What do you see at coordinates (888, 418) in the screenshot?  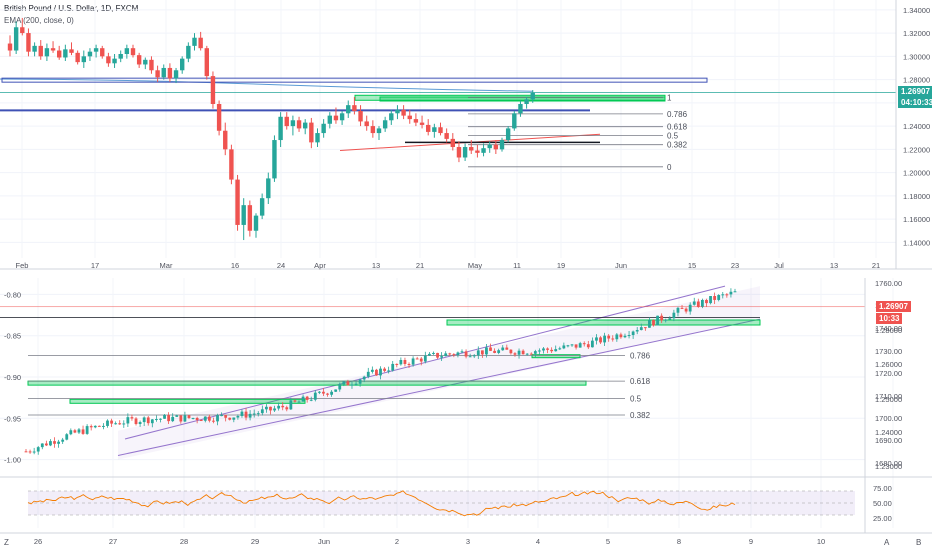 I see `y-tick-label-right: 1700.00` at bounding box center [888, 418].